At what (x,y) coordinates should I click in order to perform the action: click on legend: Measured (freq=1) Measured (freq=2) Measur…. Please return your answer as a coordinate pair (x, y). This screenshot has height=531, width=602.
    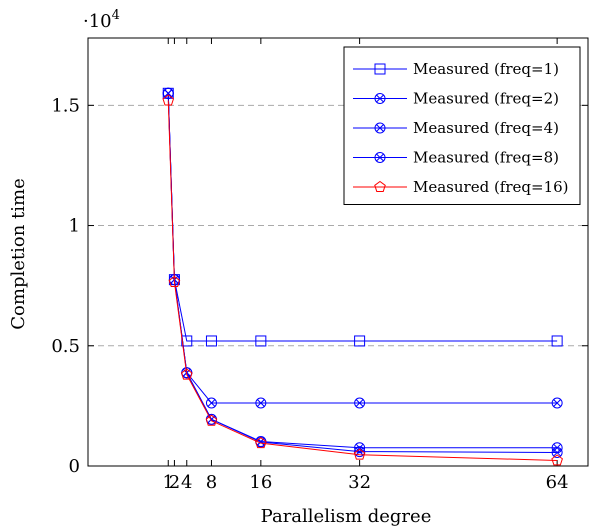
    Looking at the image, I should click on (462, 125).